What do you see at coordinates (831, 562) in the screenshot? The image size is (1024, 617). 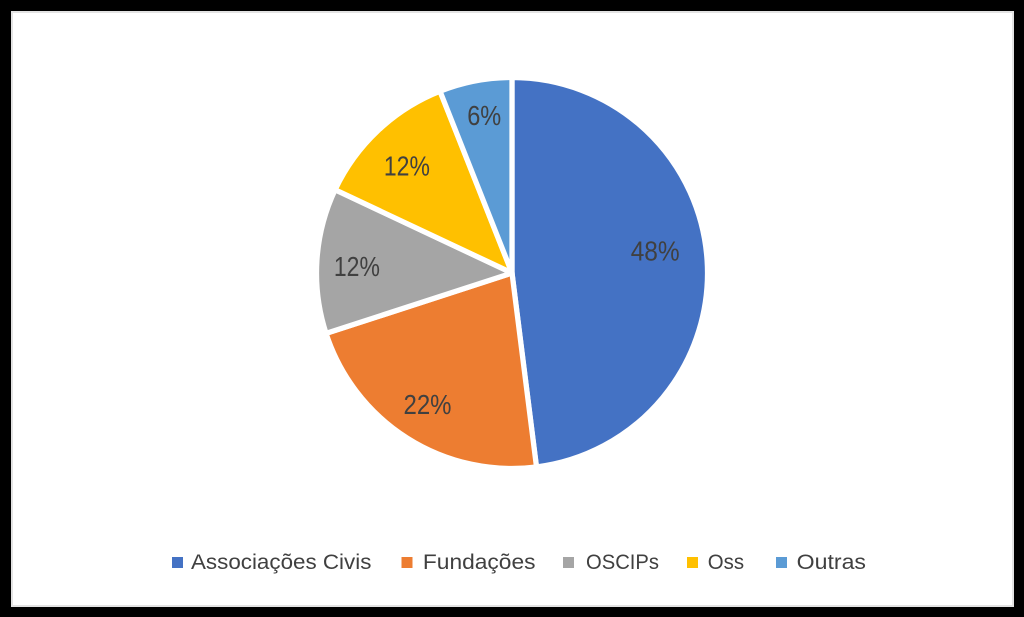 I see `svg-text: Outras` at bounding box center [831, 562].